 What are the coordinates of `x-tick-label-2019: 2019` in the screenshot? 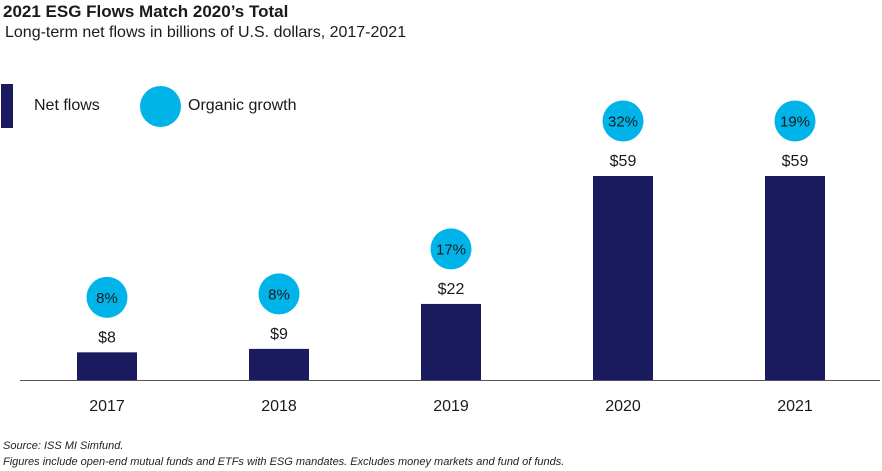 It's located at (451, 406).